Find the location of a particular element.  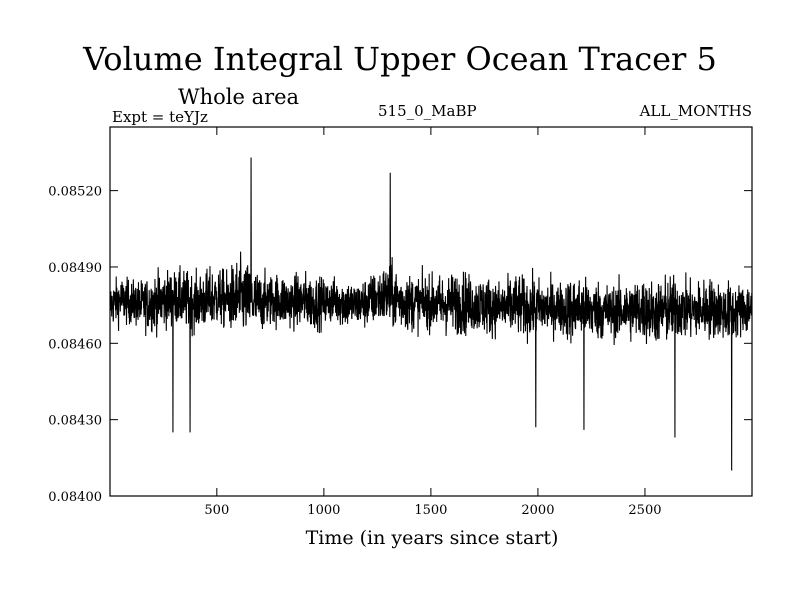

x-tick-label: 1500 is located at coordinates (430, 510).